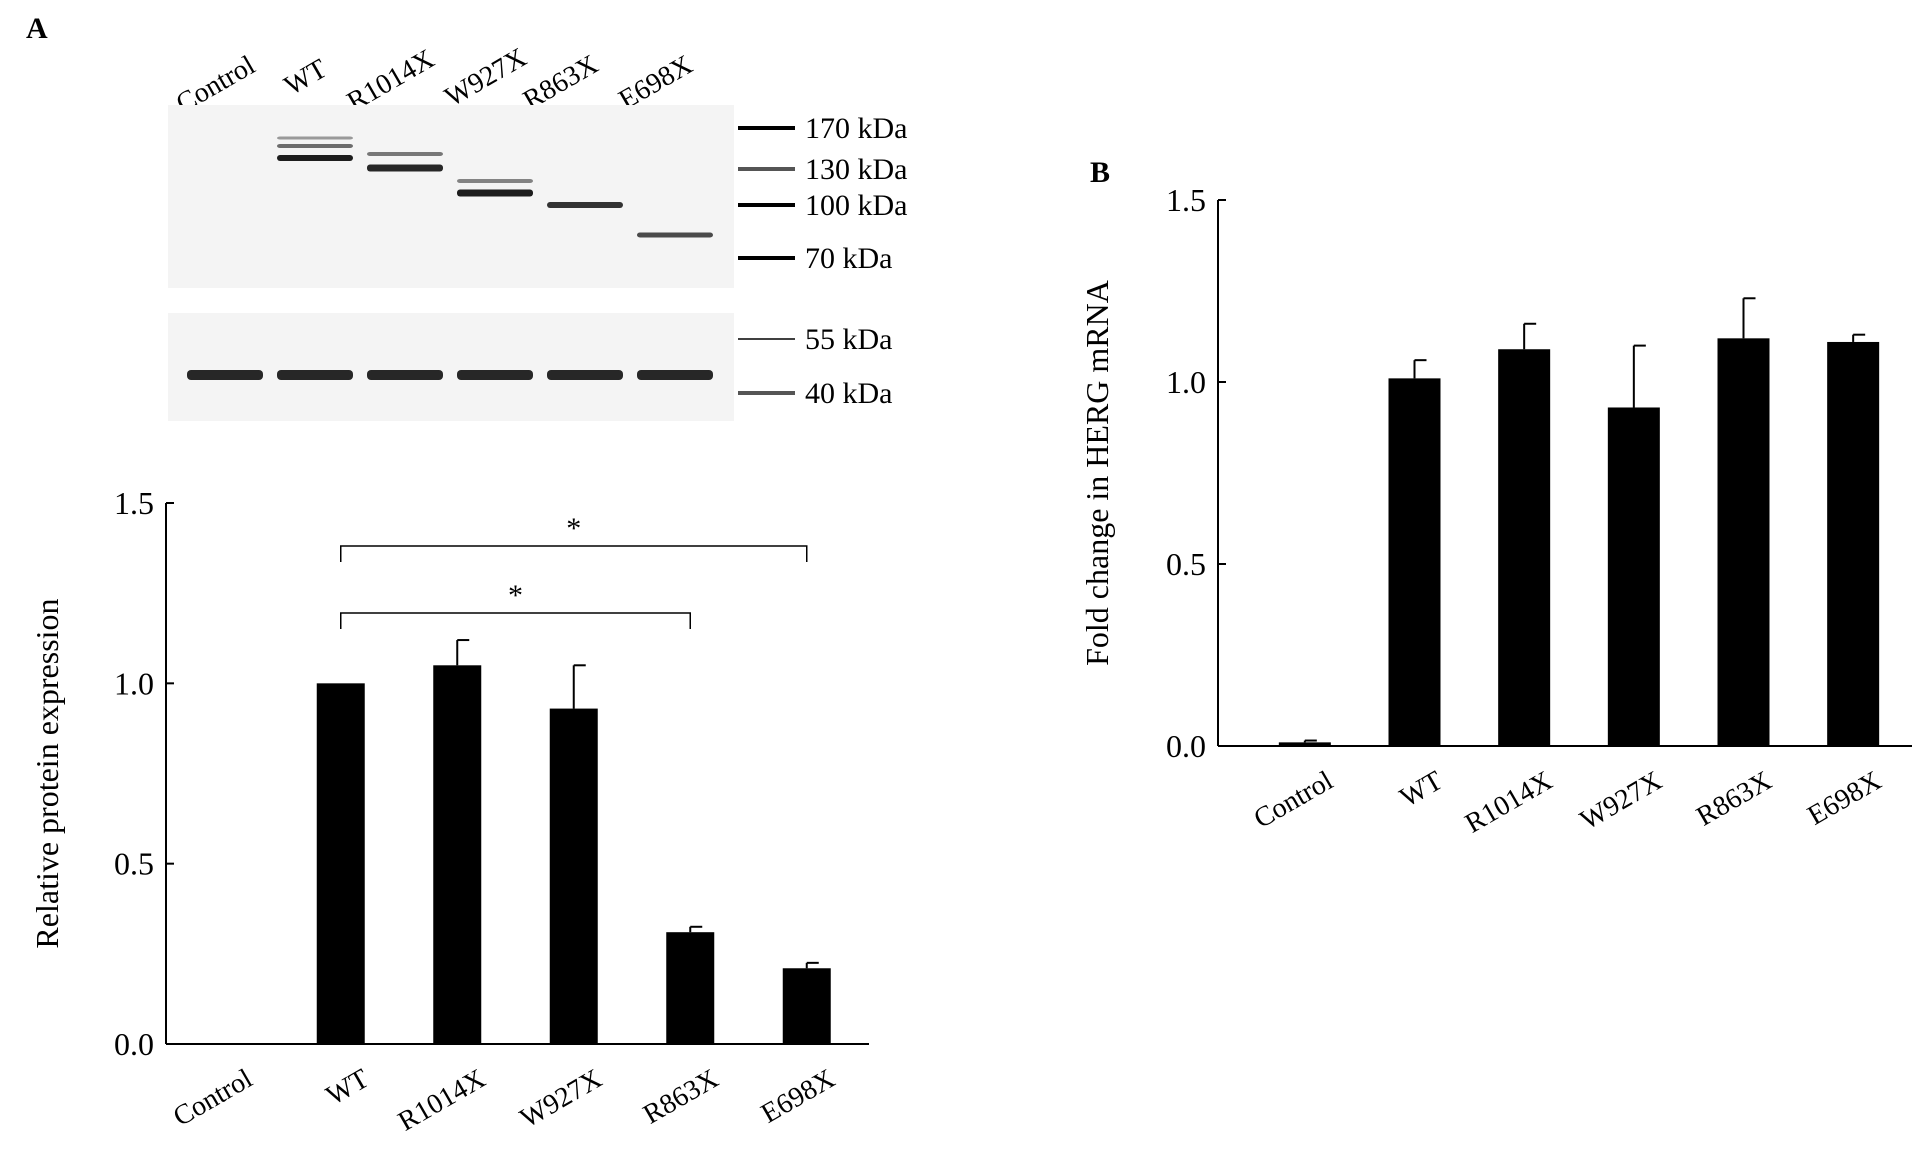 The width and height of the screenshot is (1913, 1156). I want to click on blot-lower-membrane, so click(451, 367).